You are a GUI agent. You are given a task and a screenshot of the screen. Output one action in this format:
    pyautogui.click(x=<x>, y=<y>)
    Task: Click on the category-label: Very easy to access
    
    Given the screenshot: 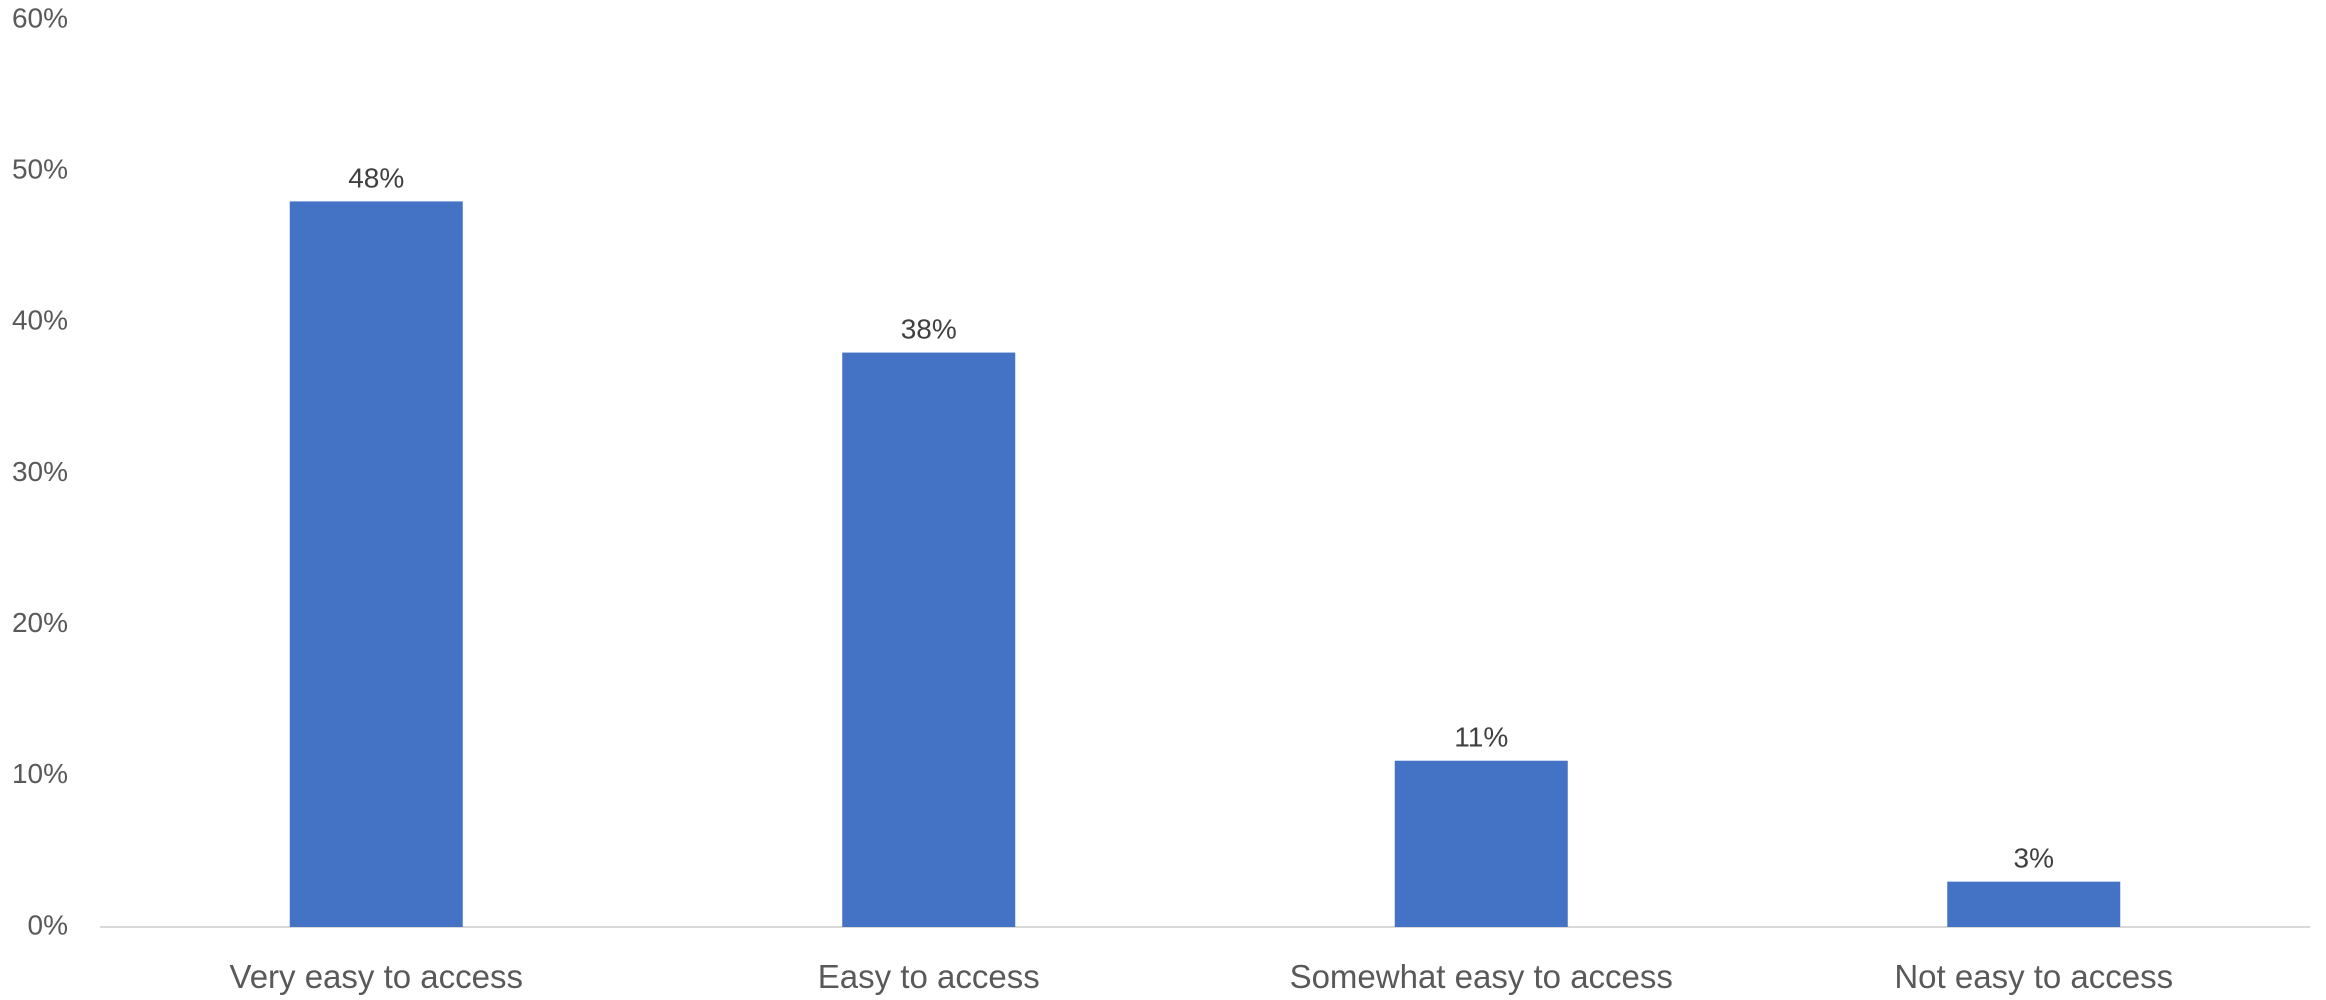 What is the action you would take?
    pyautogui.click(x=376, y=976)
    